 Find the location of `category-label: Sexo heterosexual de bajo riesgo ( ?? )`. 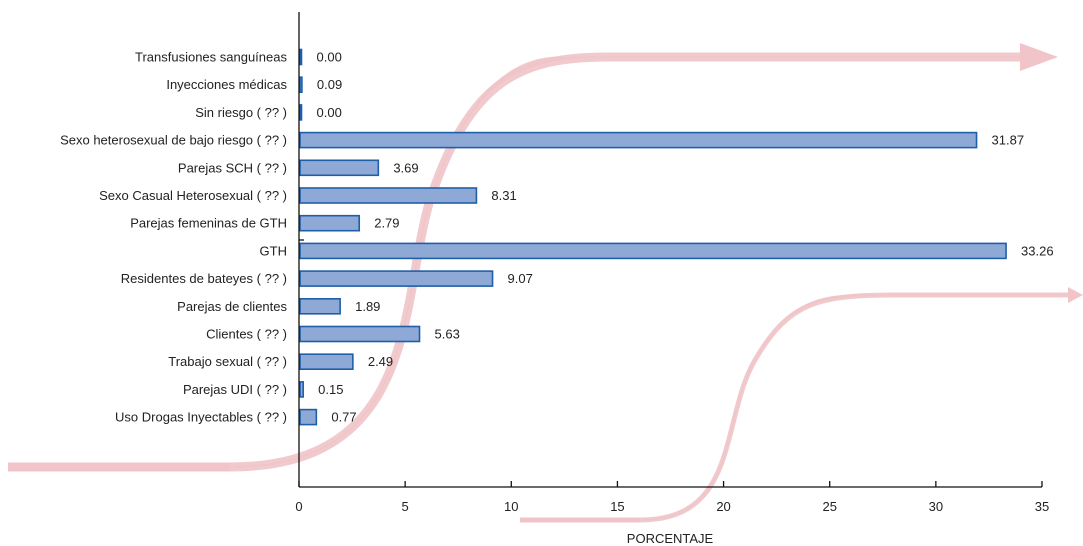

category-label: Sexo heterosexual de bajo riesgo ( ?? ) is located at coordinates (173, 140).